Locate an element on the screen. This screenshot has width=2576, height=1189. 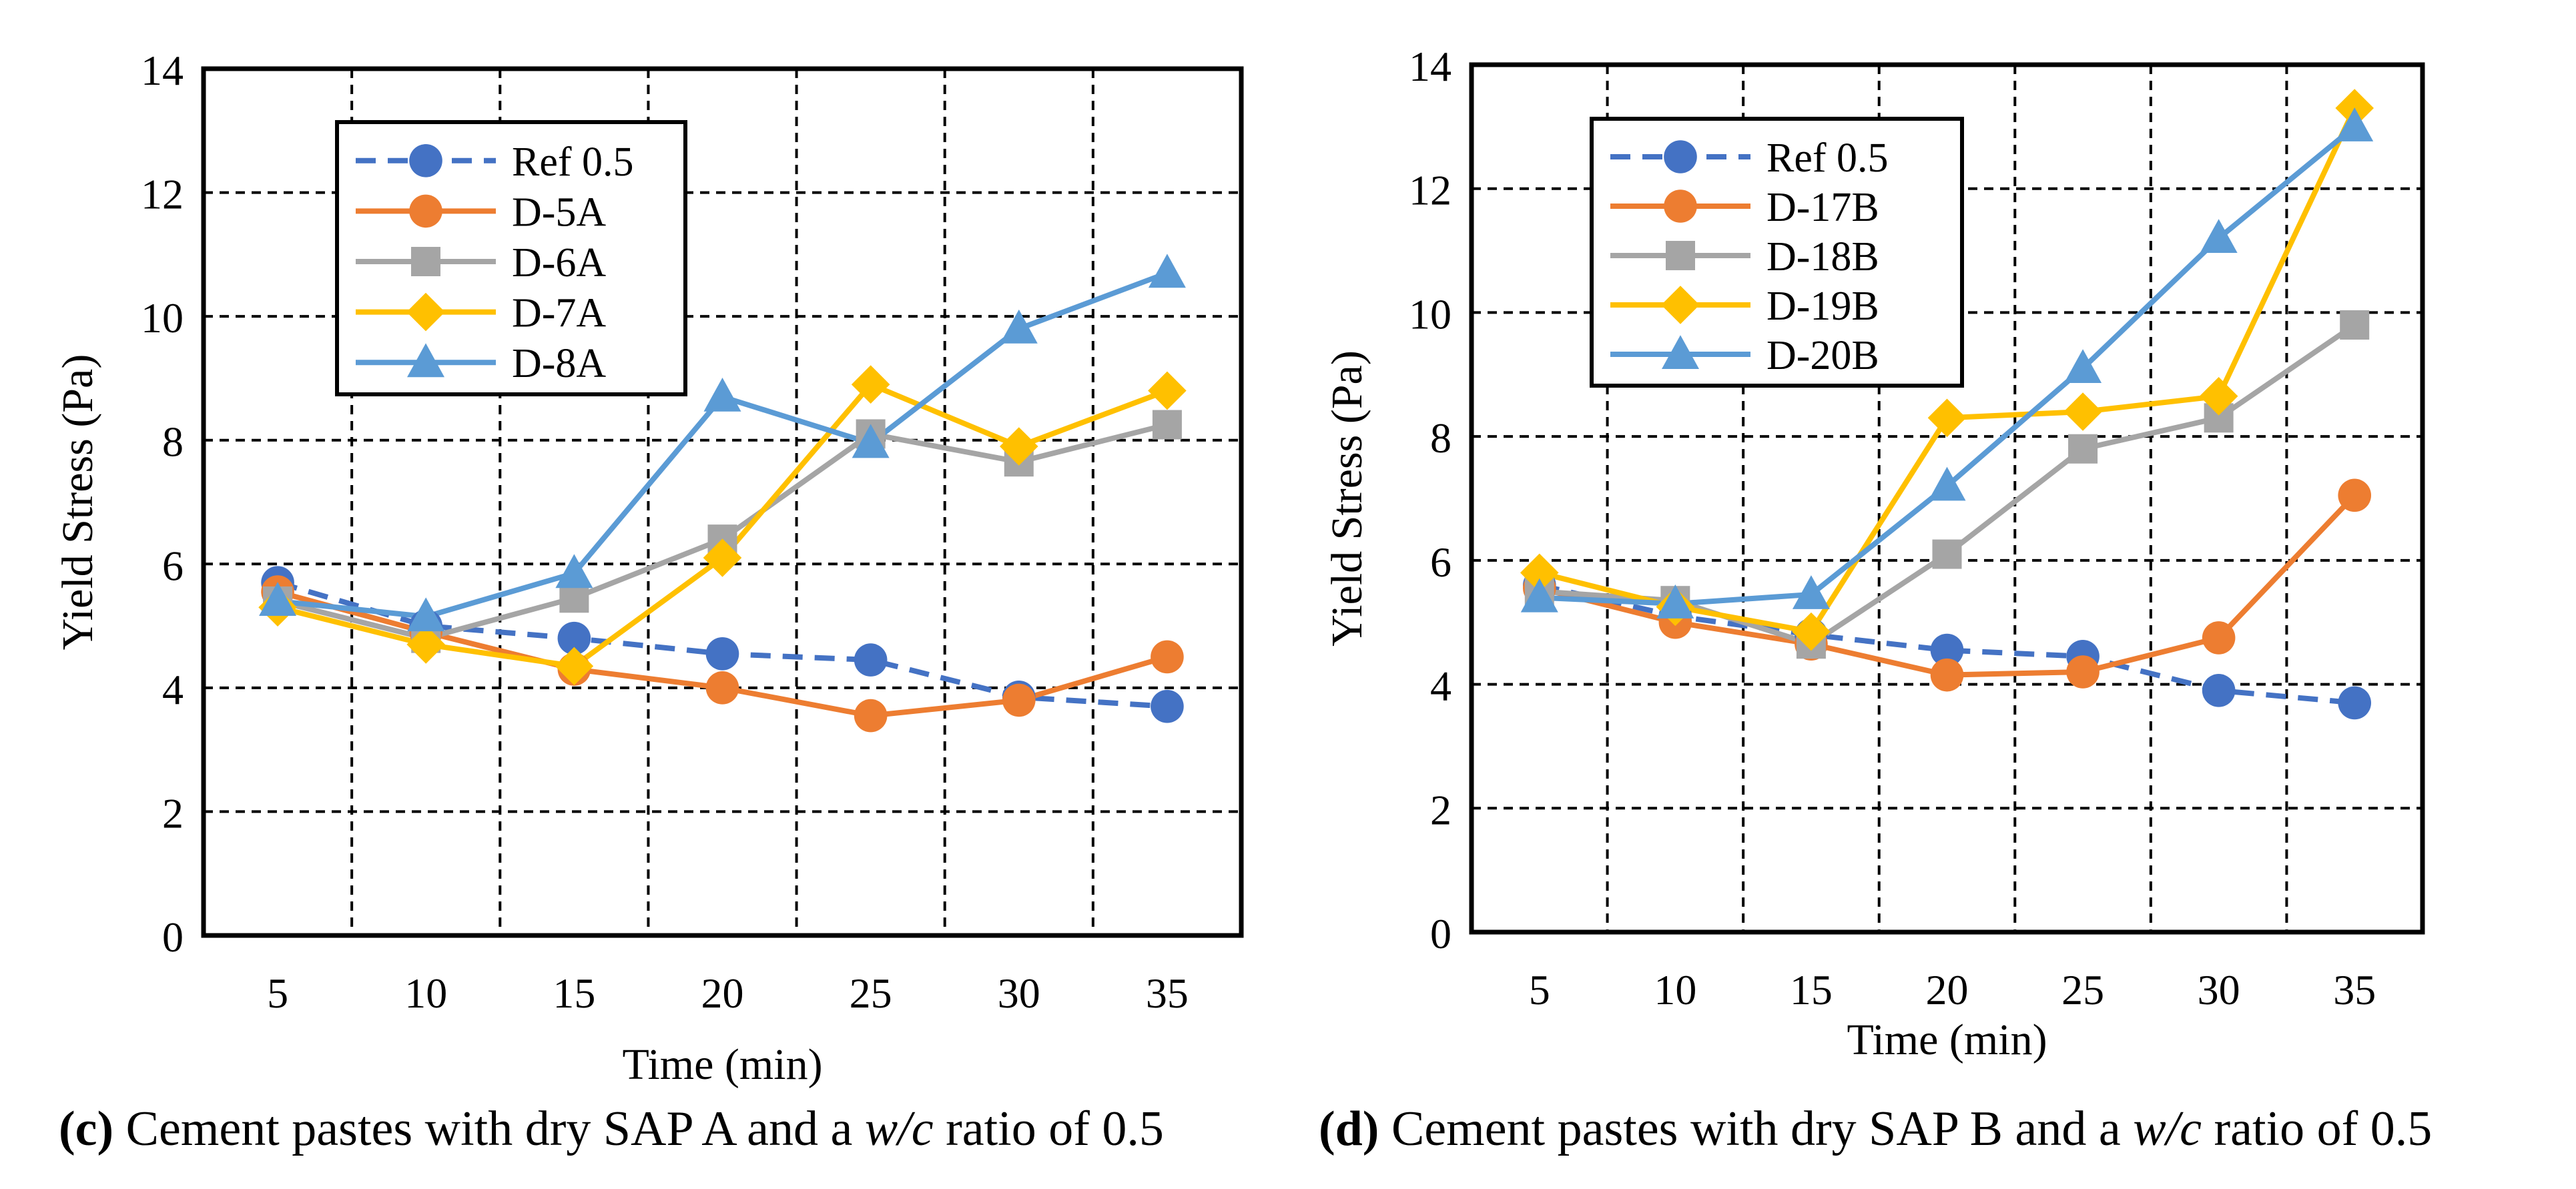
legend: Ref 0.5D-5A D-6A D-7A D-8A is located at coordinates (511, 258).